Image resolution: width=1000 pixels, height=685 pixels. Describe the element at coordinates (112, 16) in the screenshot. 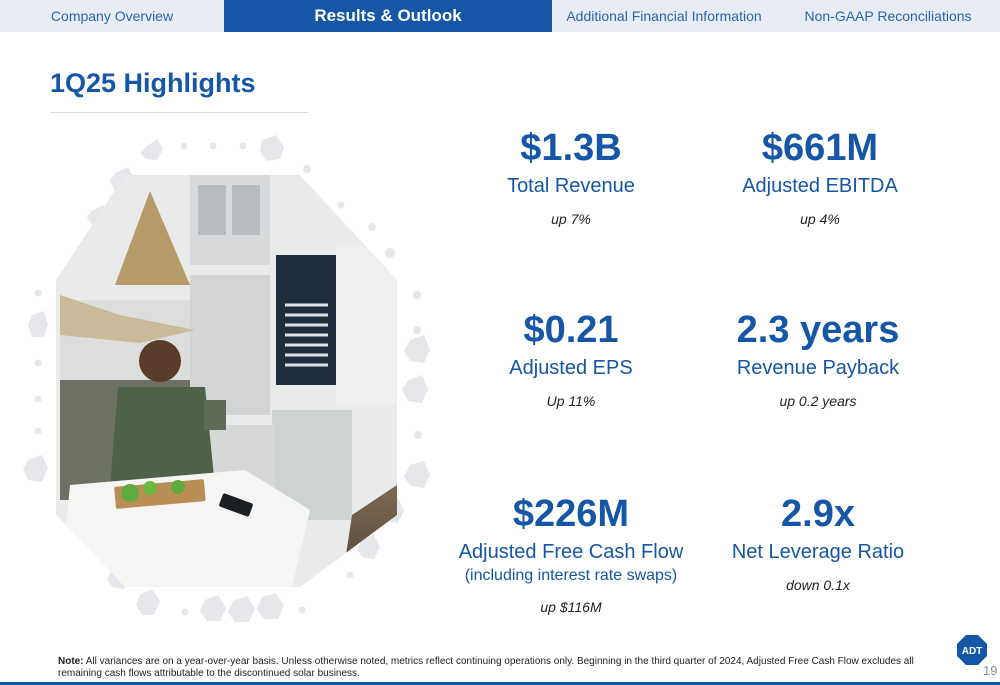

I see `tab-company-overview: Company Overview` at that location.